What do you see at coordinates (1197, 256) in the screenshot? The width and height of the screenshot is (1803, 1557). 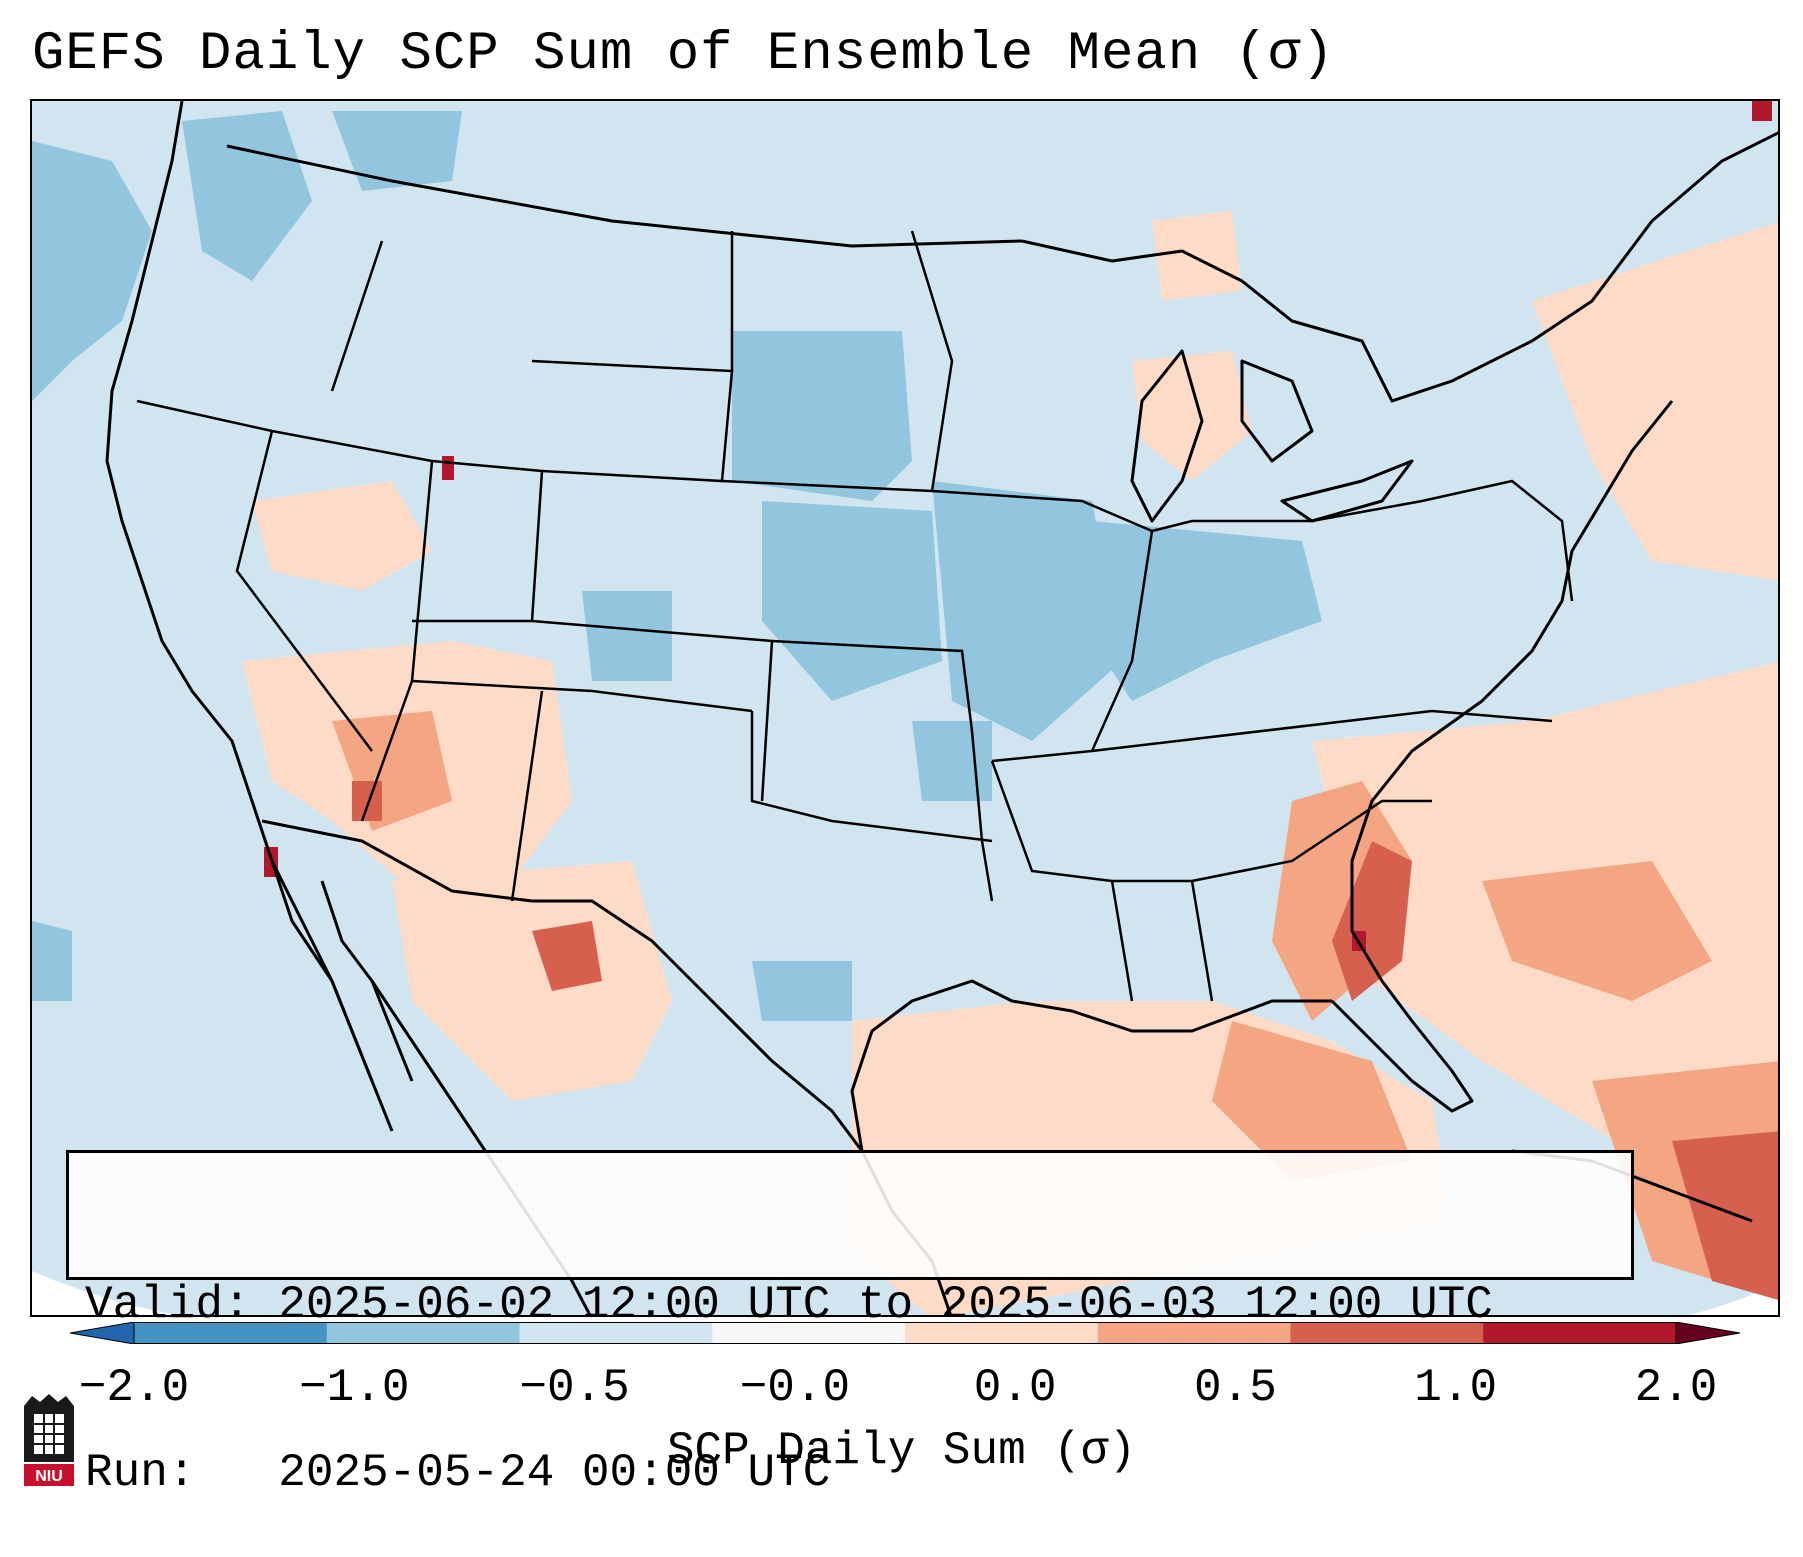 I see `light-red-great-lakes-north` at bounding box center [1197, 256].